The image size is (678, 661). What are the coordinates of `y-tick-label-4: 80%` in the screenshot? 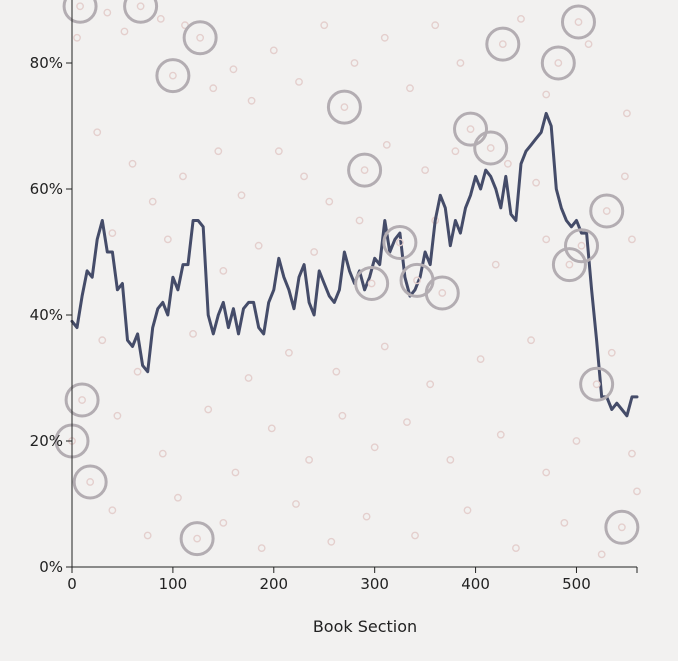 It's located at (46, 63).